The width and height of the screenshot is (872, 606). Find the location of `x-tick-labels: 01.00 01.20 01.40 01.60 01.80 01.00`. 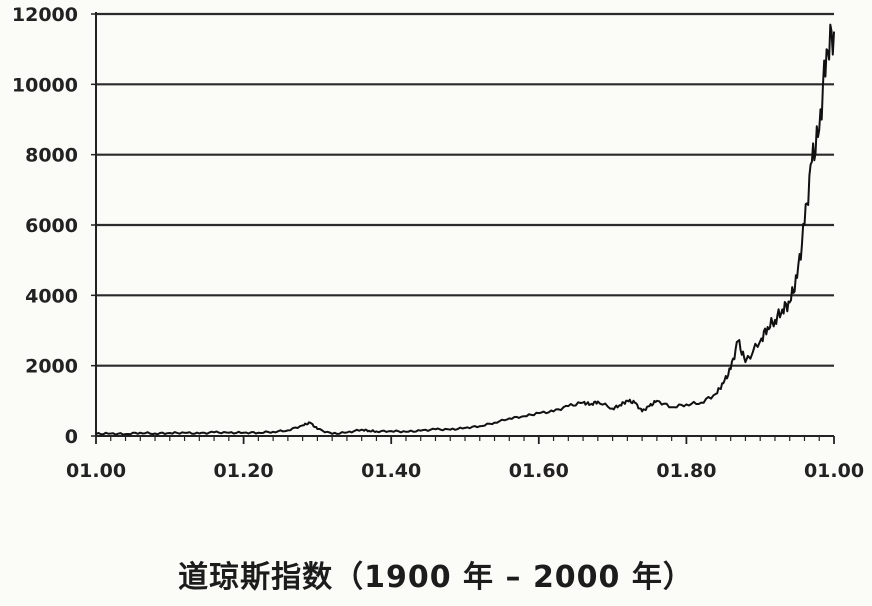

x-tick-labels: 01.00 01.20 01.40 01.60 01.80 01.00 is located at coordinates (465, 471).